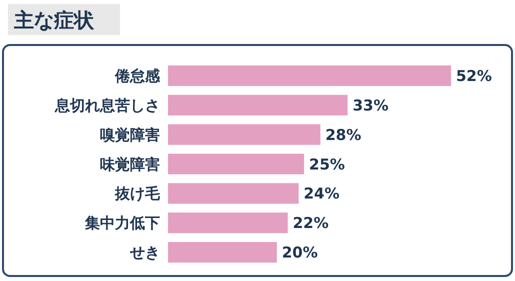 The width and height of the screenshot is (515, 281). I want to click on data-label: 25%, so click(327, 164).